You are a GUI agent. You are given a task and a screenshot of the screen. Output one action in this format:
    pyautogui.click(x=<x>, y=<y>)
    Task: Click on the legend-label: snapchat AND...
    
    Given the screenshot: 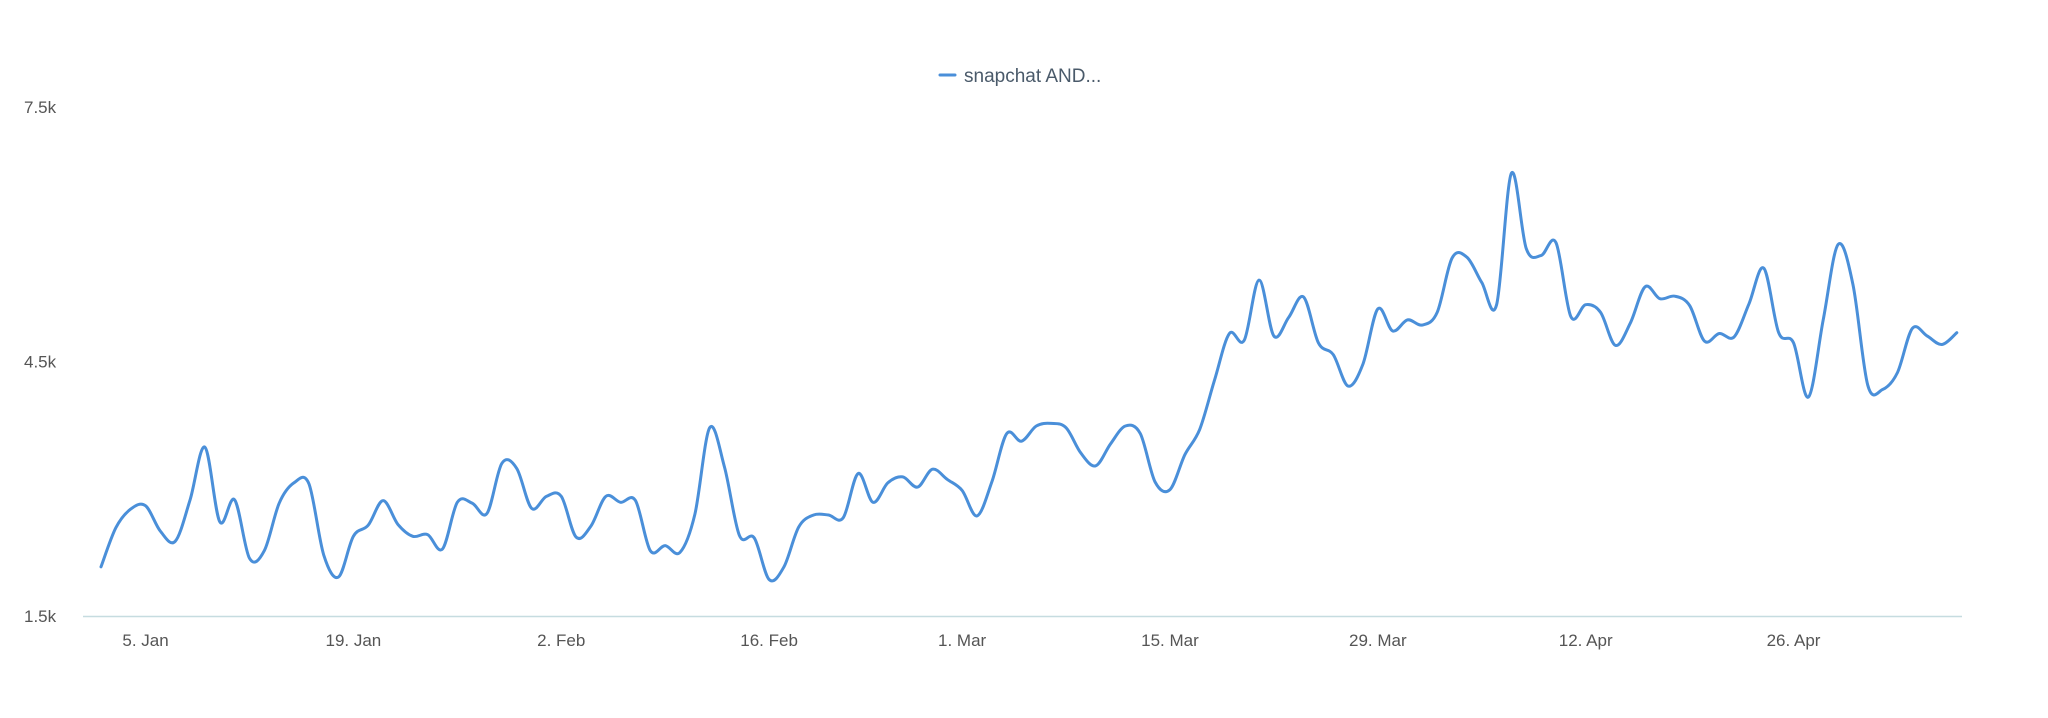 What is the action you would take?
    pyautogui.click(x=1032, y=76)
    